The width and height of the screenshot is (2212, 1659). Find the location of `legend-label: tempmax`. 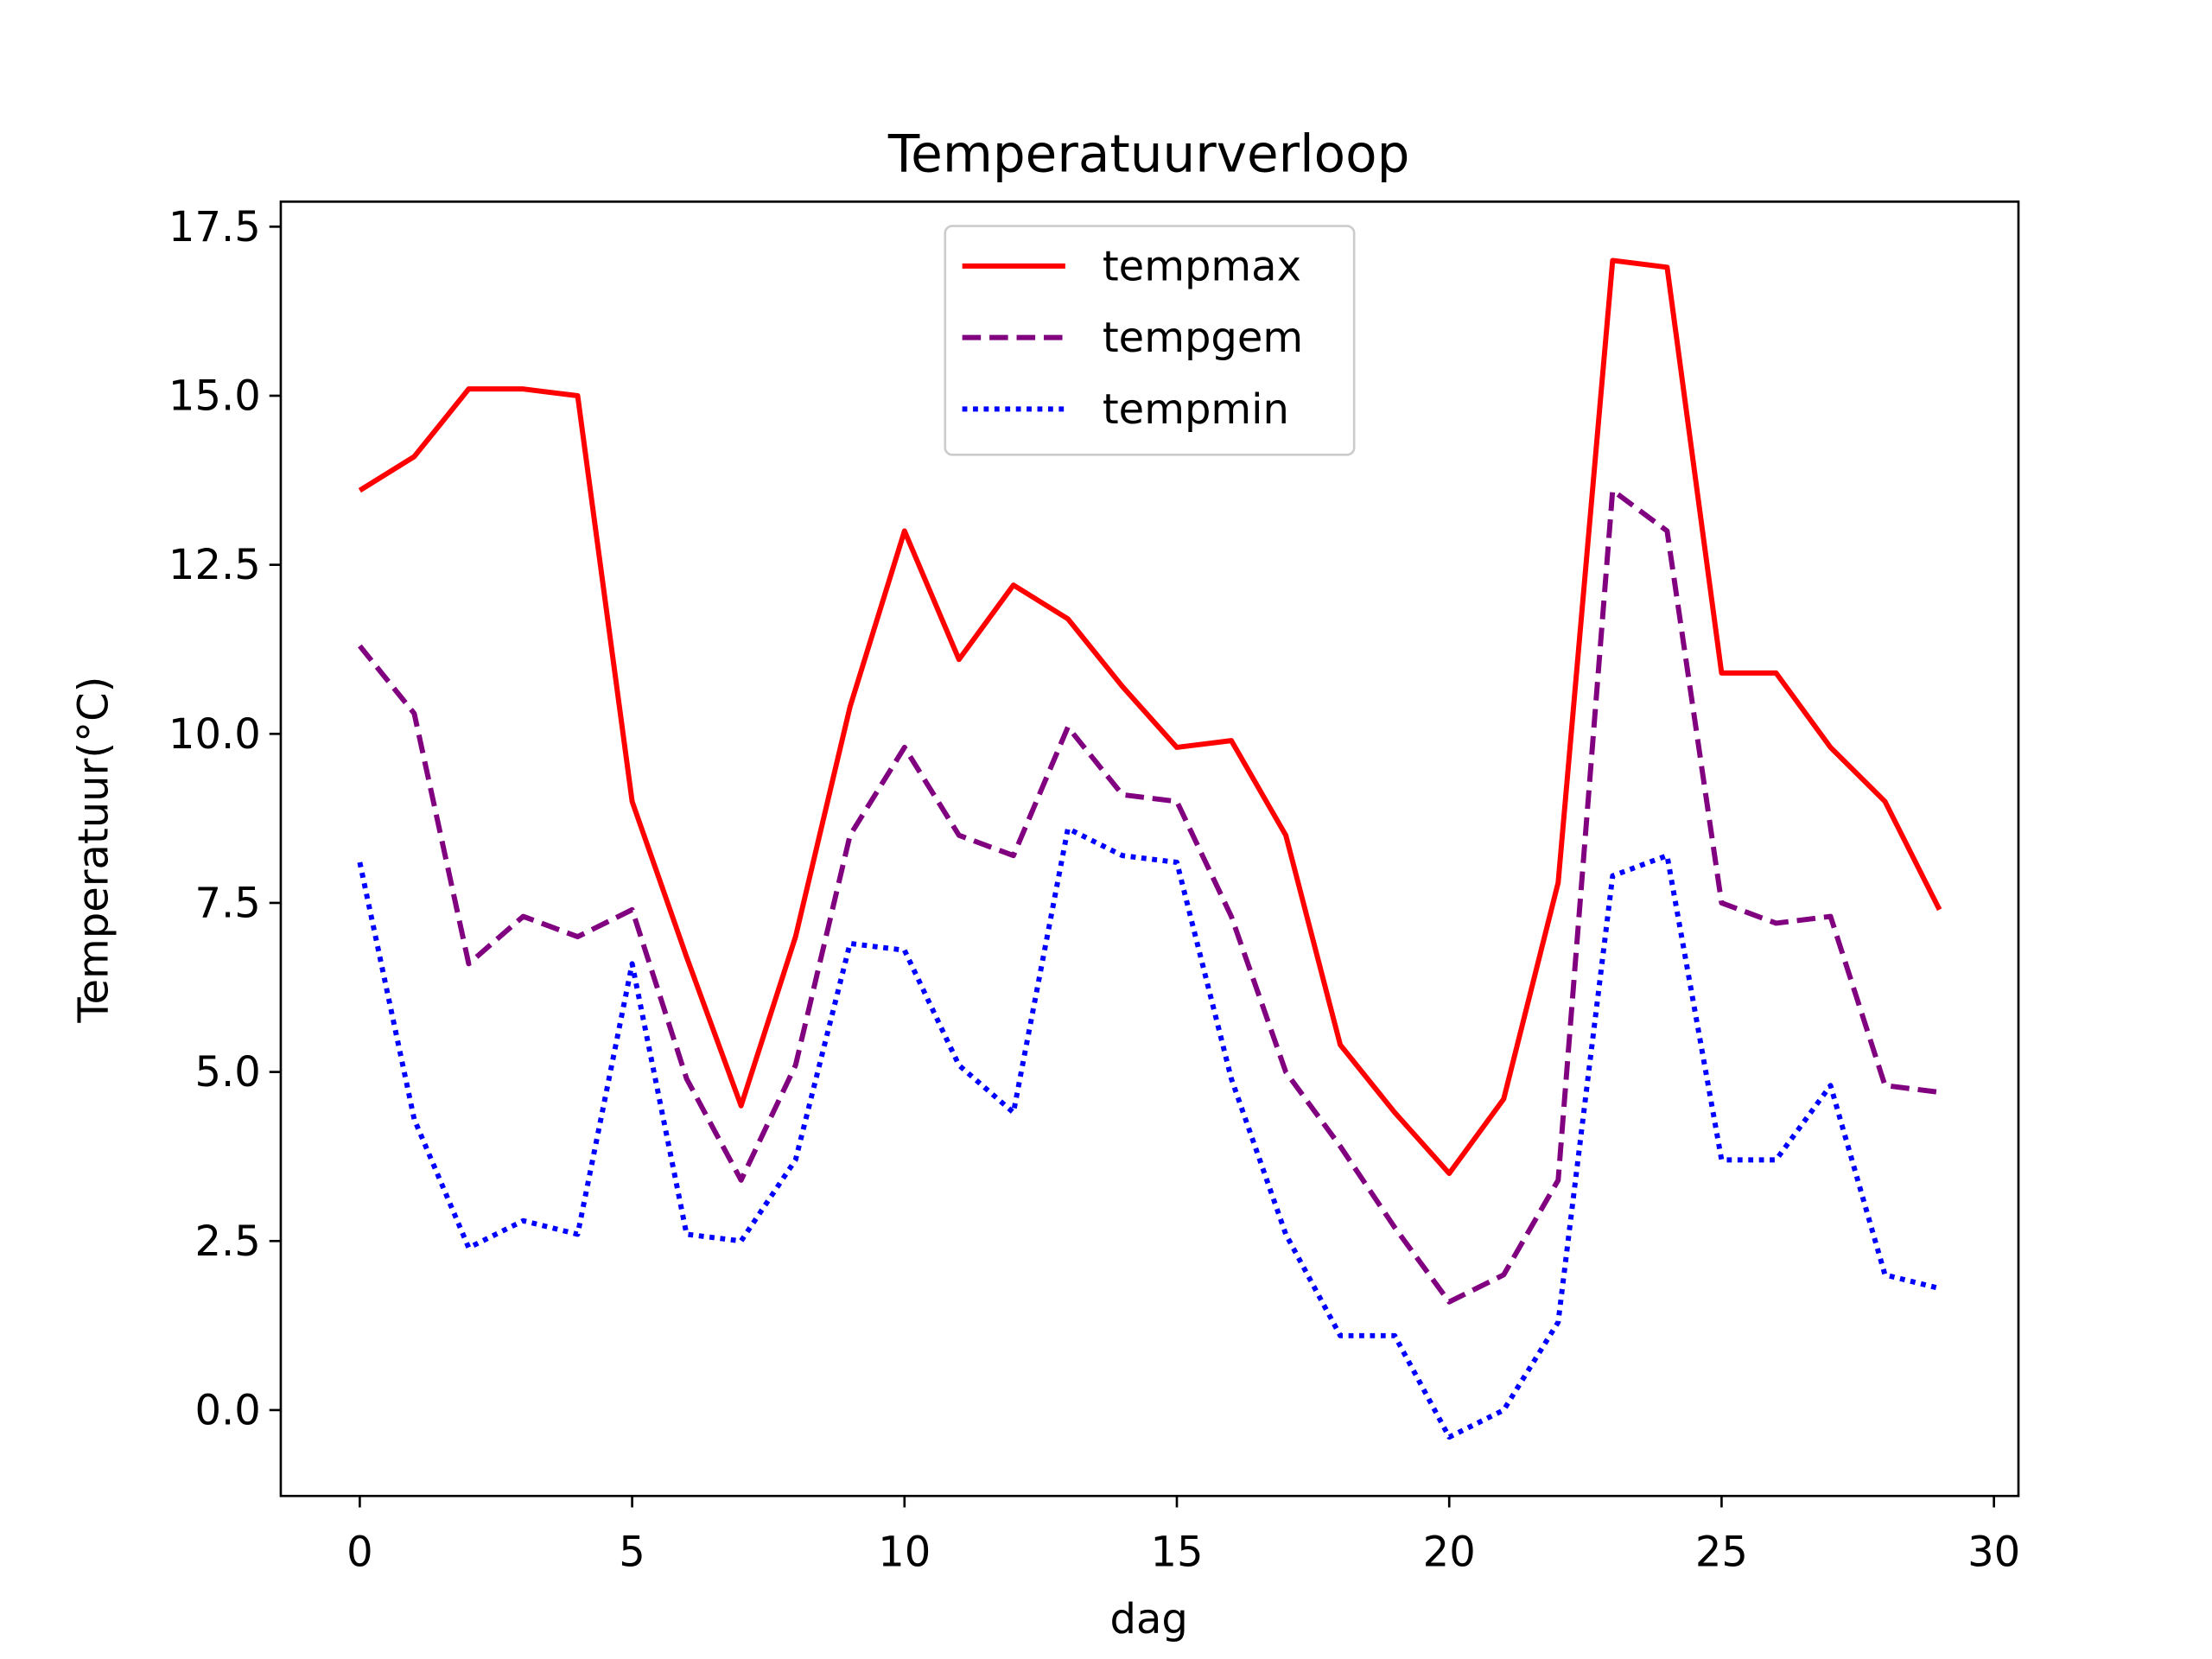

legend-label: tempmax is located at coordinates (1202, 266).